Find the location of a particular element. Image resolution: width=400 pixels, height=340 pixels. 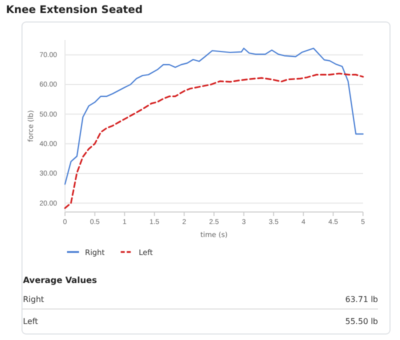

text: 63.71 lb is located at coordinates (361, 299).